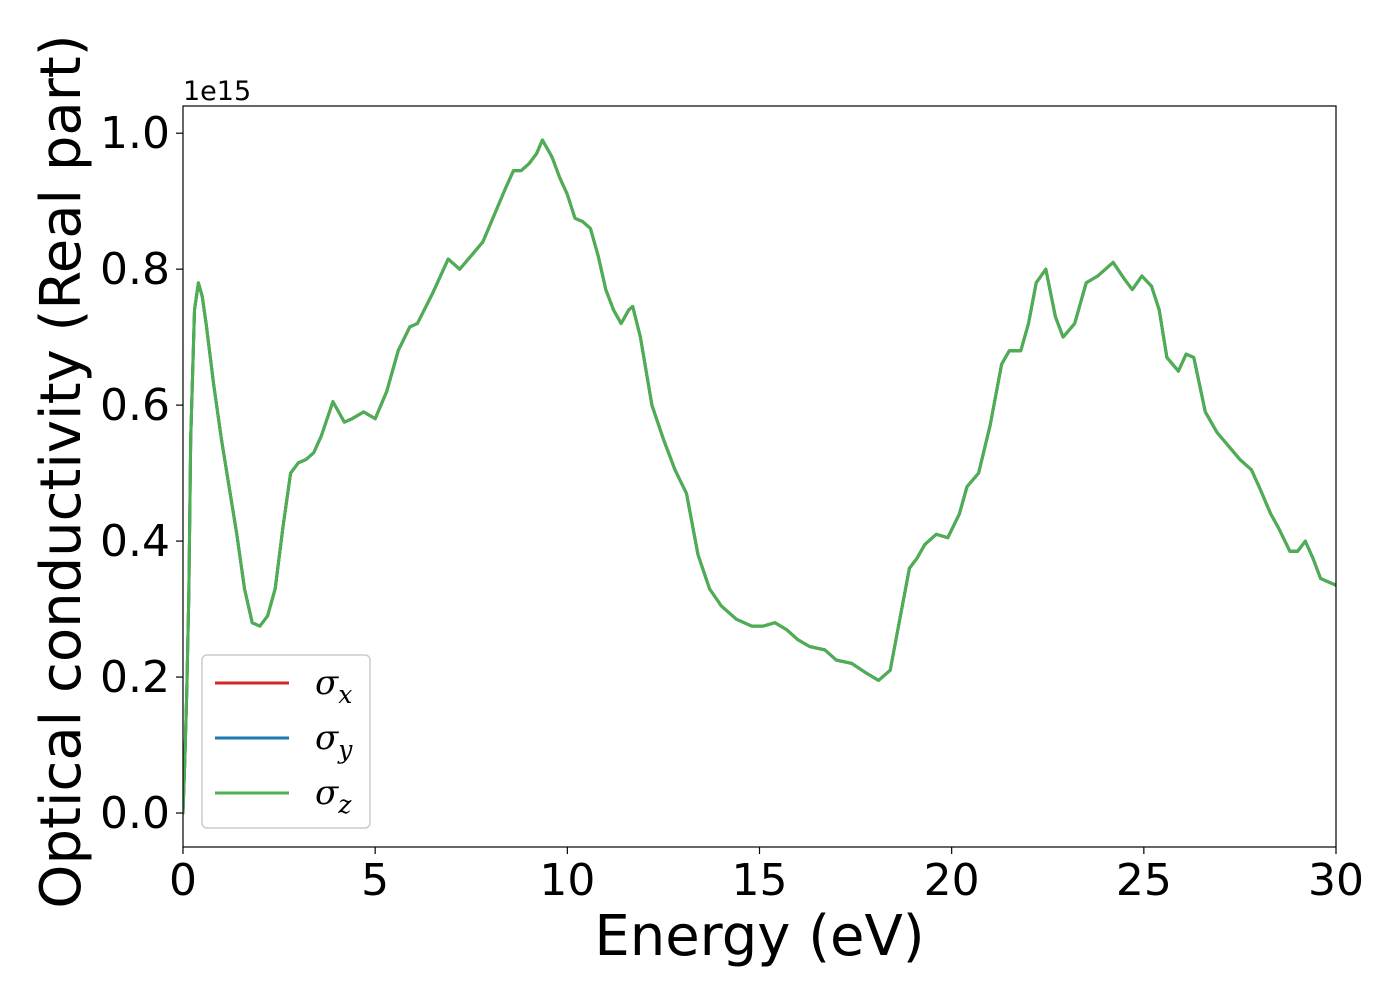  I want to click on x-tick-label: 5, so click(375, 880).